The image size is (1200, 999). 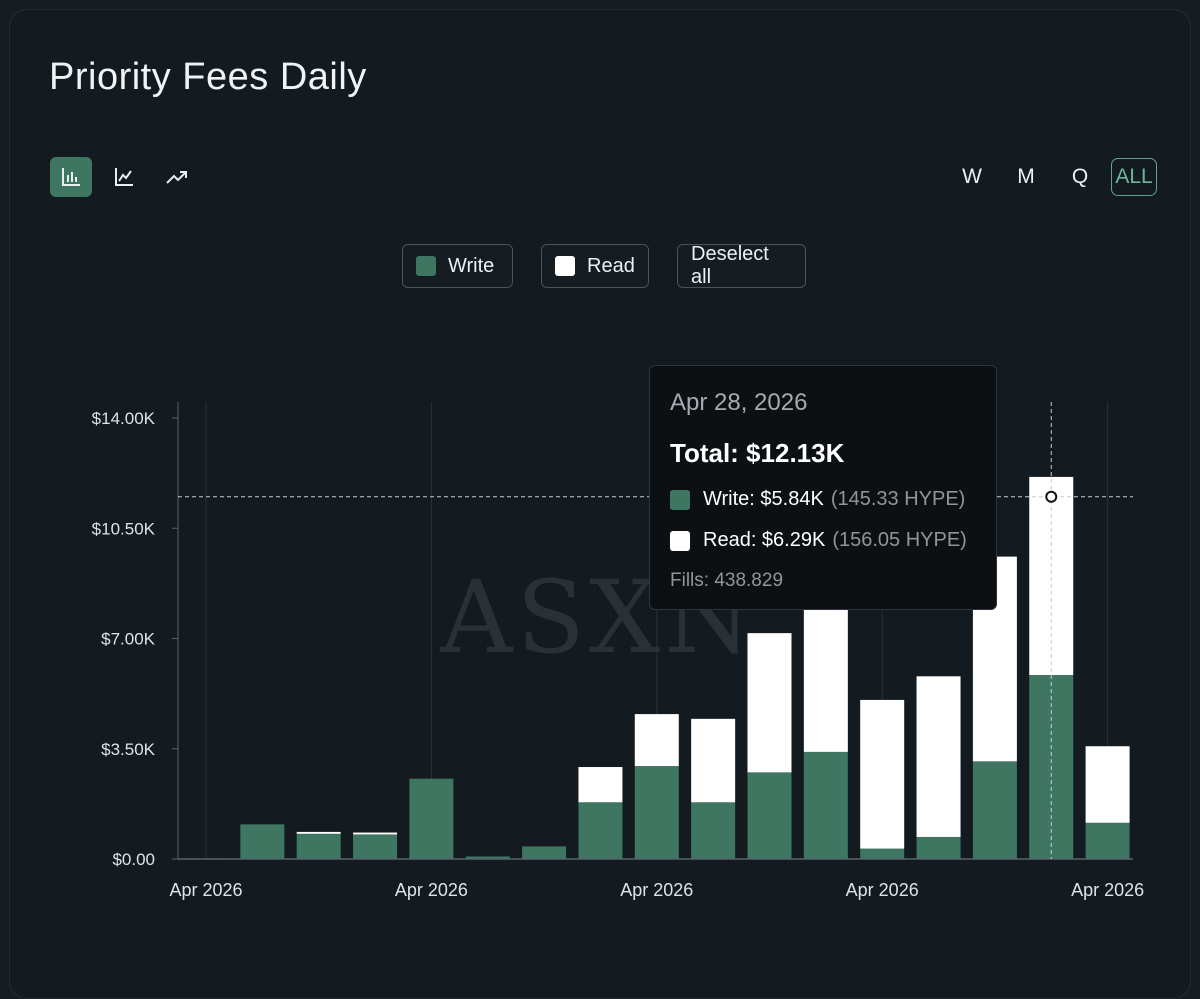 What do you see at coordinates (680, 499) in the screenshot?
I see `tooltip-write-swatch` at bounding box center [680, 499].